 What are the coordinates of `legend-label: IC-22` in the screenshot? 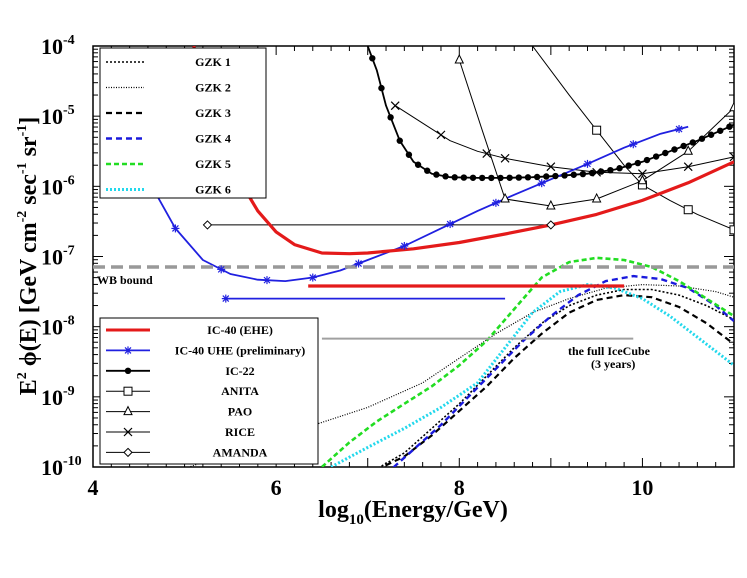 It's located at (239, 371).